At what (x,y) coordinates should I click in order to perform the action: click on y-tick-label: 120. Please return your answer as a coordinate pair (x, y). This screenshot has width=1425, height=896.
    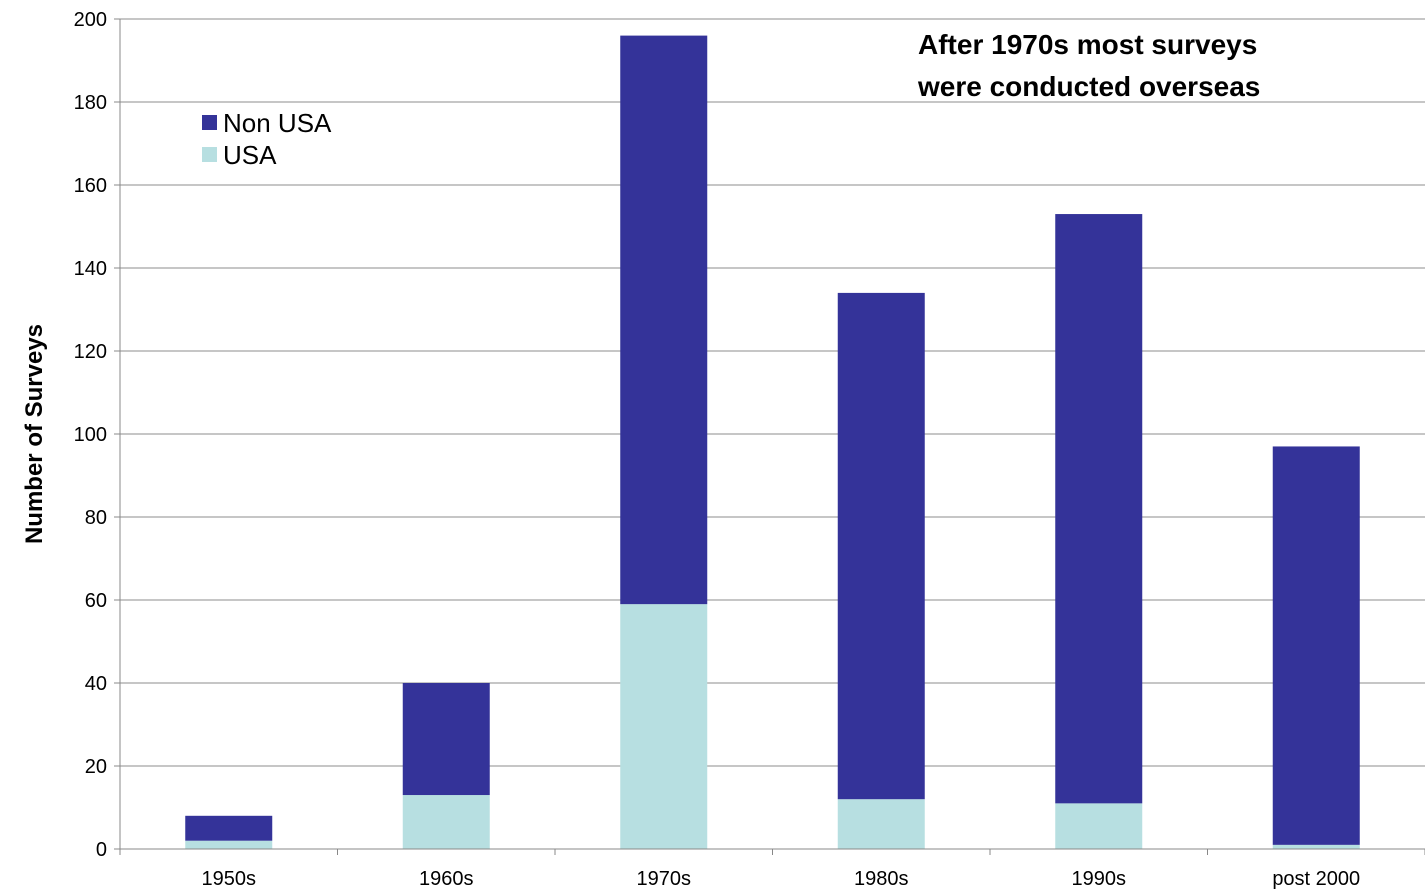
    Looking at the image, I should click on (90, 352).